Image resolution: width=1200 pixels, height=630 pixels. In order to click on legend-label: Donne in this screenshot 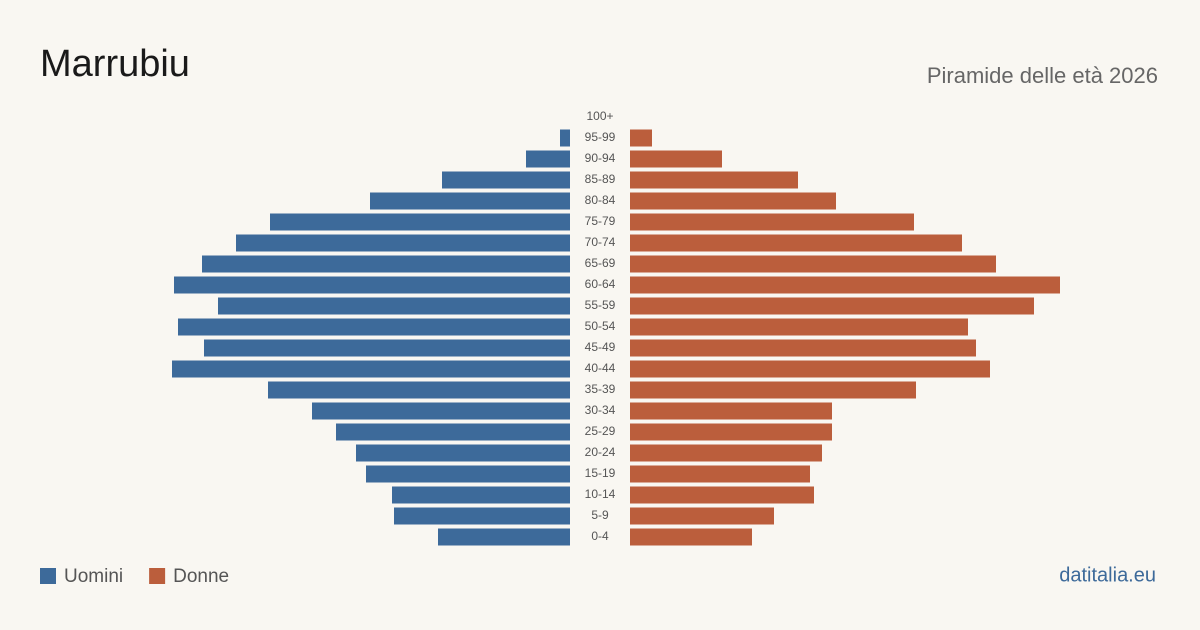, I will do `click(201, 576)`.